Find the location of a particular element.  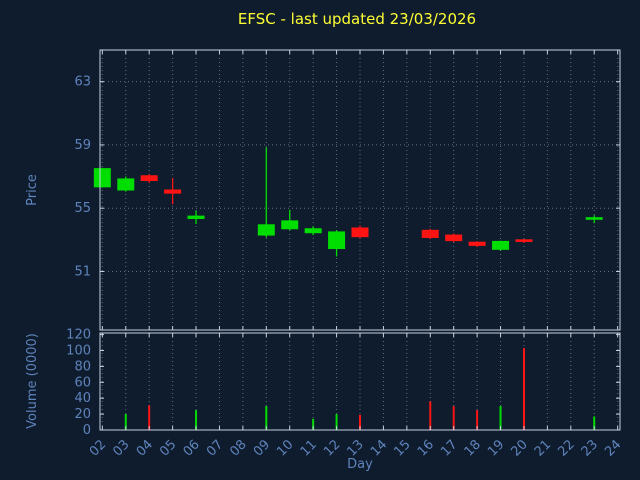

tick-label: 59 is located at coordinates (82, 145).